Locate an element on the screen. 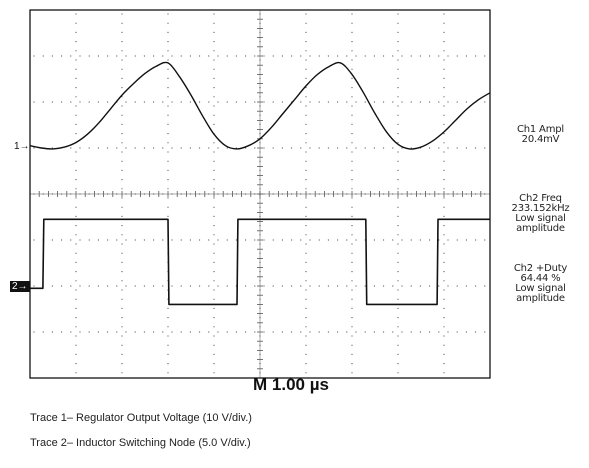 This screenshot has width=589, height=468. trace-2-line is located at coordinates (260, 262).